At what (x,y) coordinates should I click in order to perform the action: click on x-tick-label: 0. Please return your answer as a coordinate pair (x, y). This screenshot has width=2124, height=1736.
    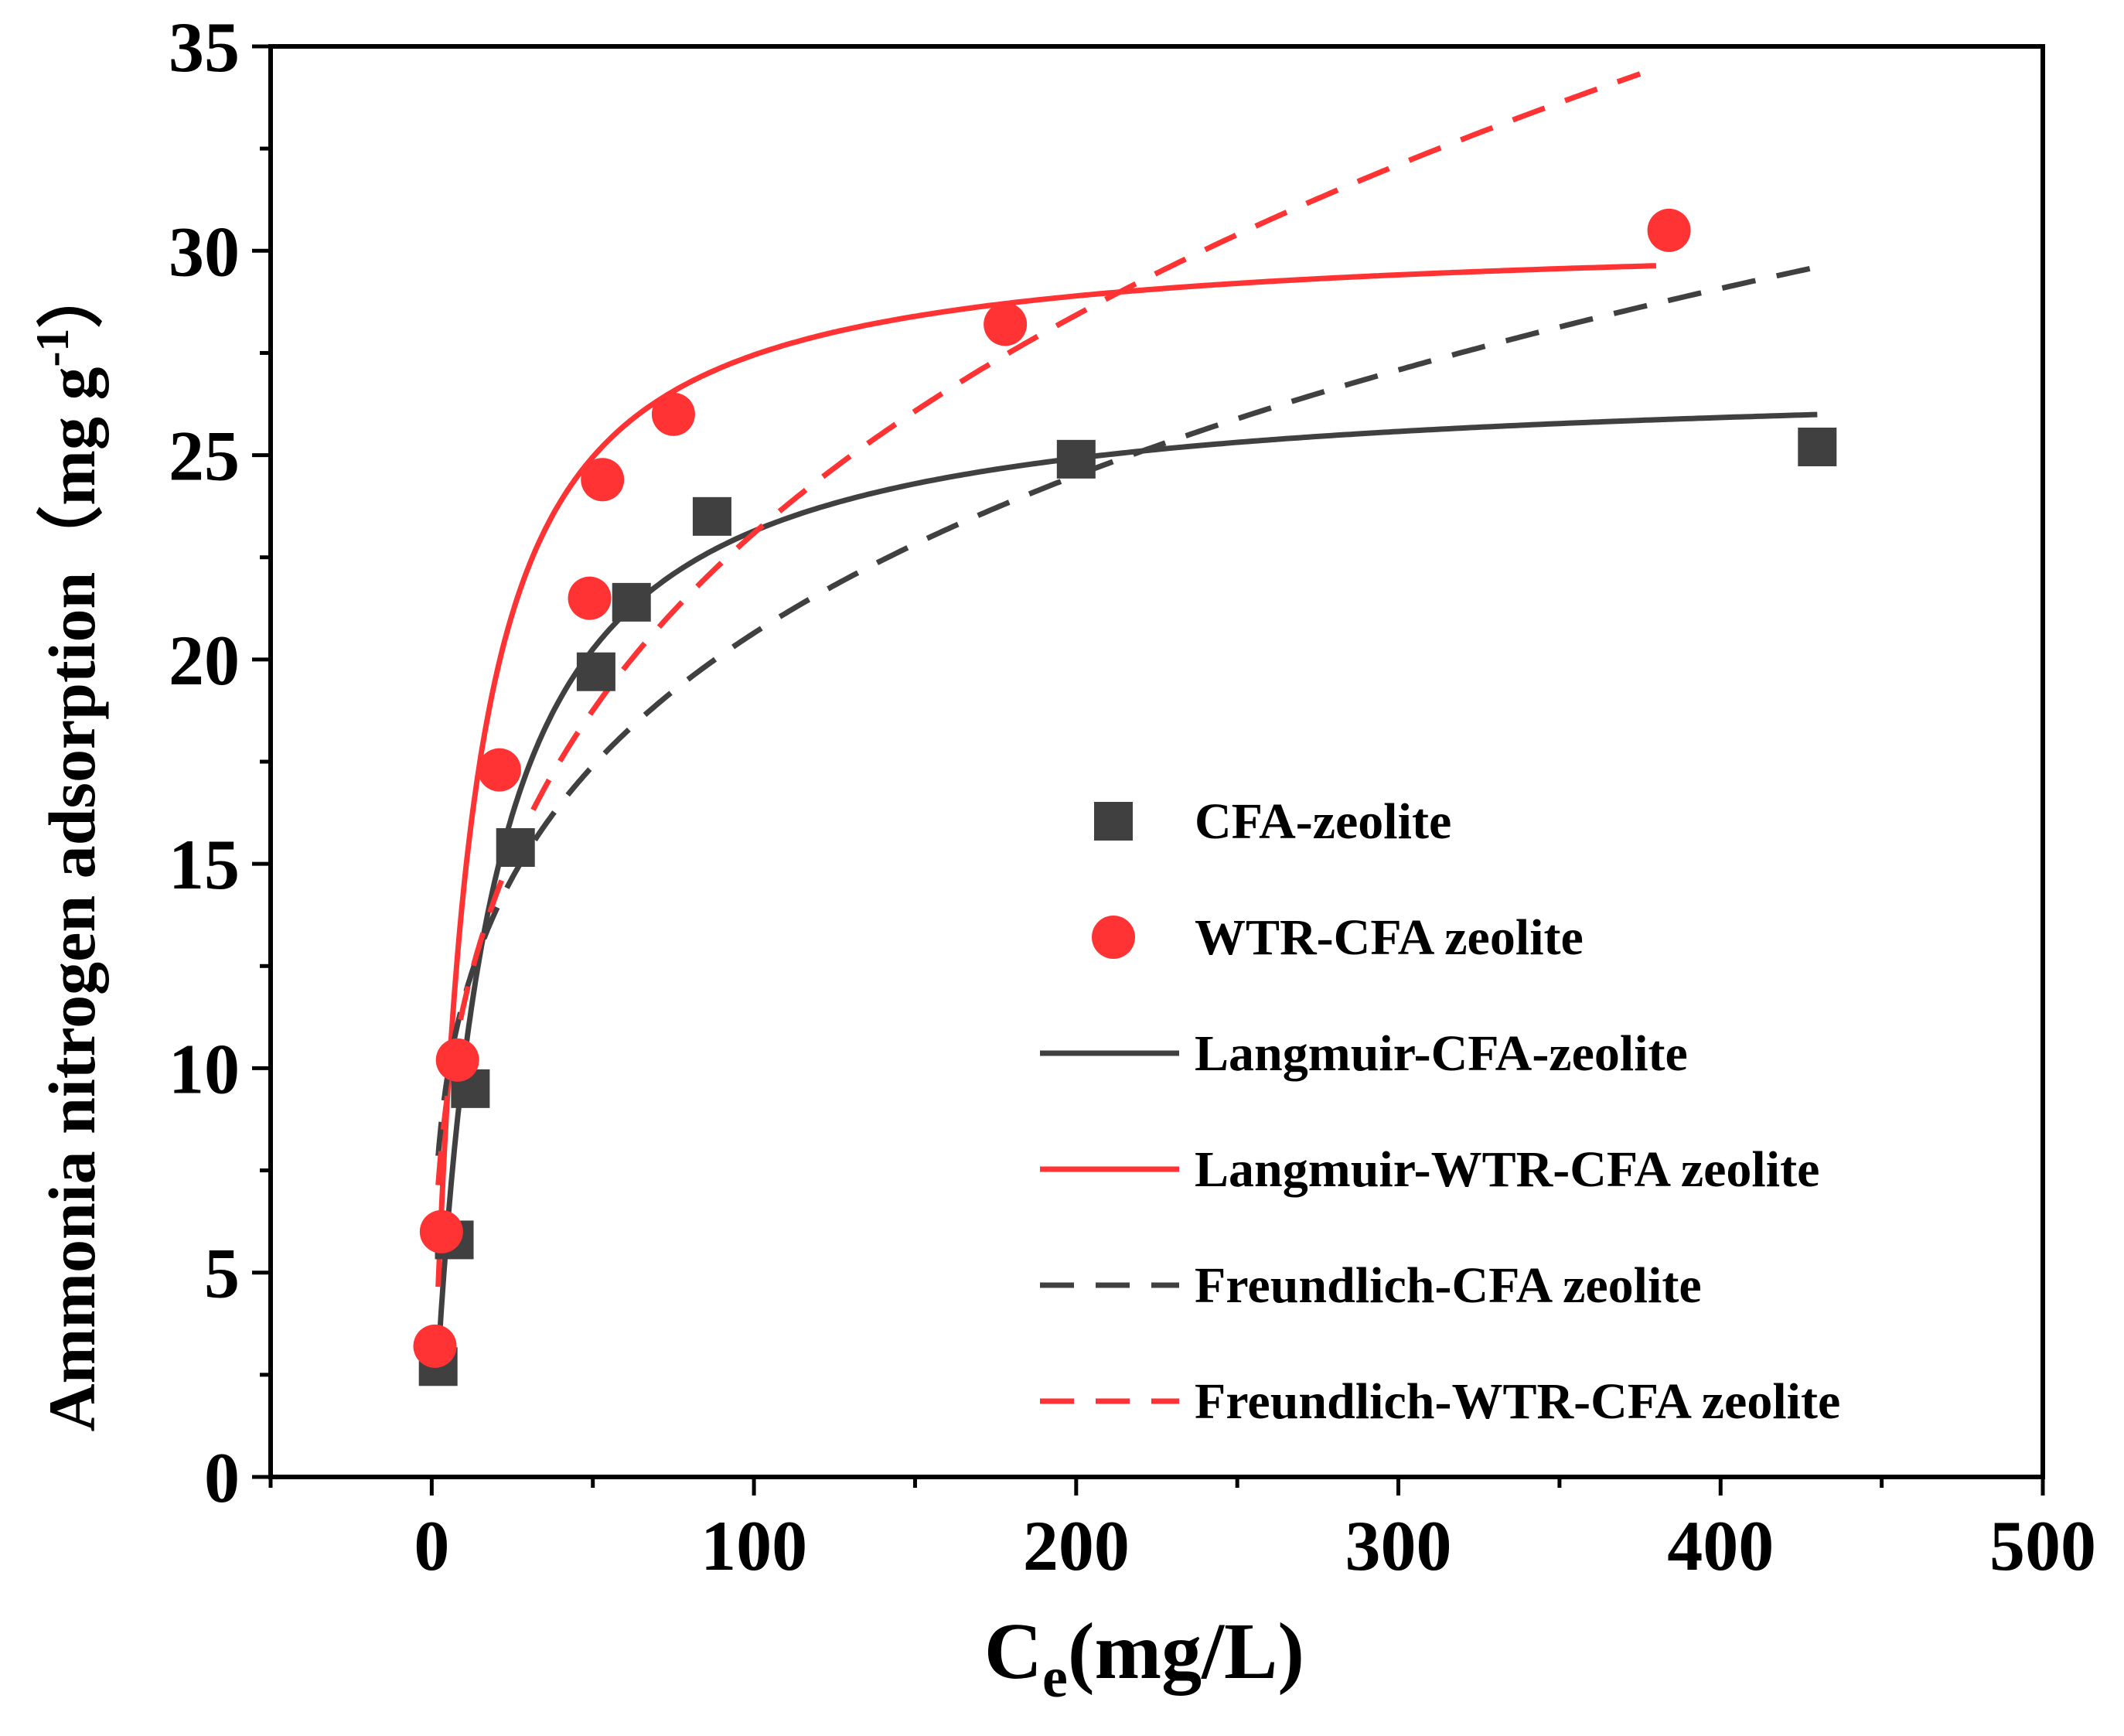
    Looking at the image, I should click on (431, 1545).